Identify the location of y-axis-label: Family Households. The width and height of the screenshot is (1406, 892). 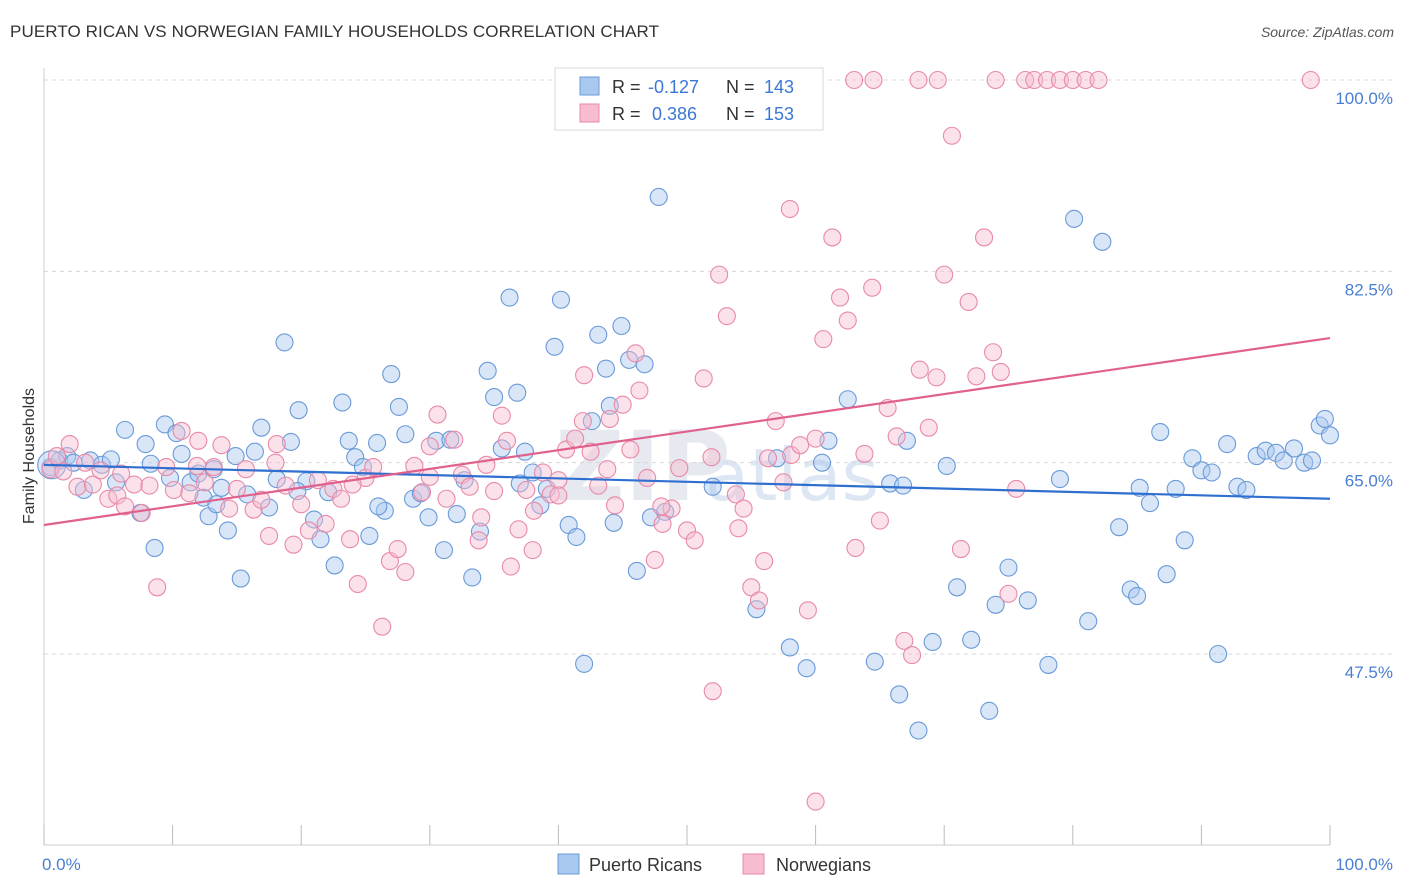
(29, 456).